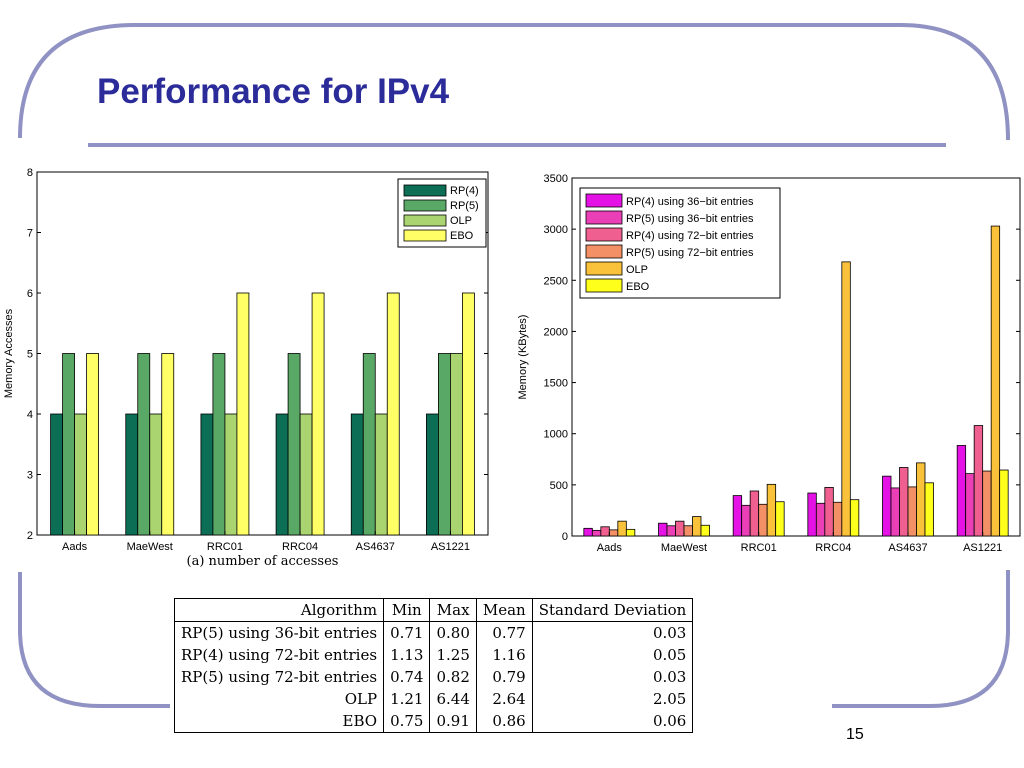  What do you see at coordinates (453, 632) in the screenshot?
I see `cell-max: 0.80` at bounding box center [453, 632].